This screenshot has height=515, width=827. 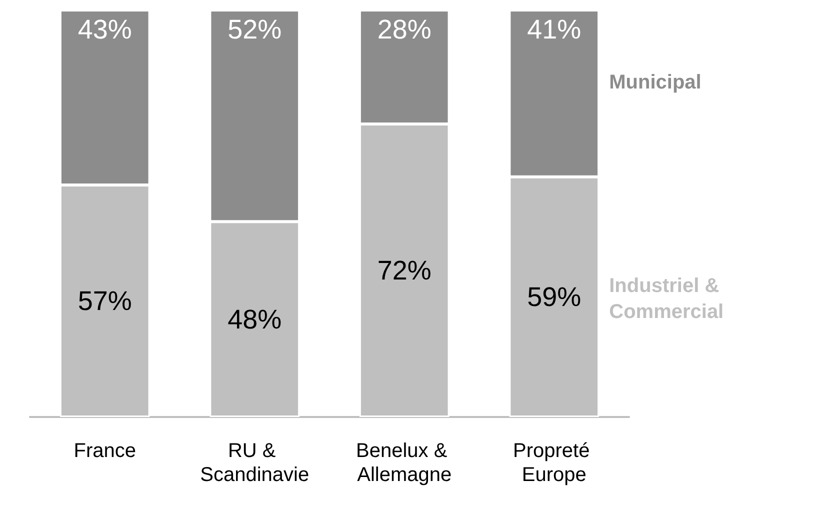 I want to click on x-tick-label: France, so click(x=105, y=451).